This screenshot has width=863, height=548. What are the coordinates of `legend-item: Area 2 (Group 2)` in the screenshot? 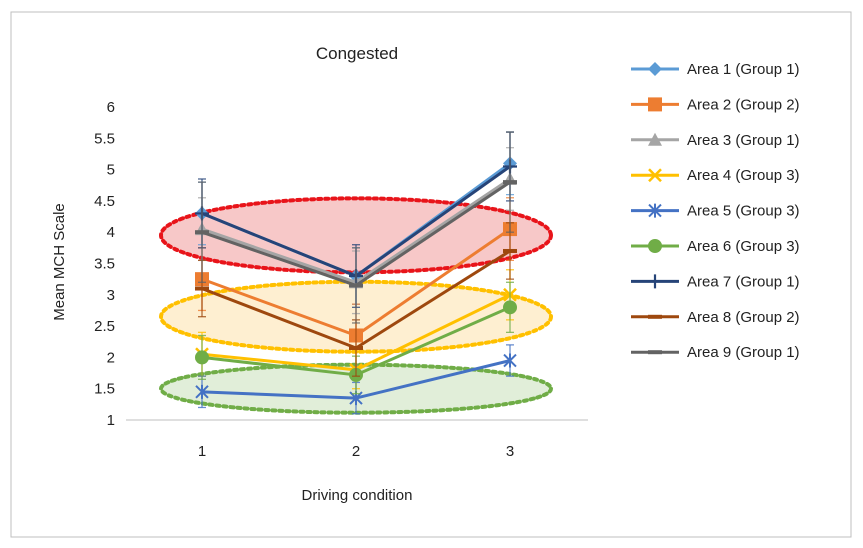 It's located at (715, 104).